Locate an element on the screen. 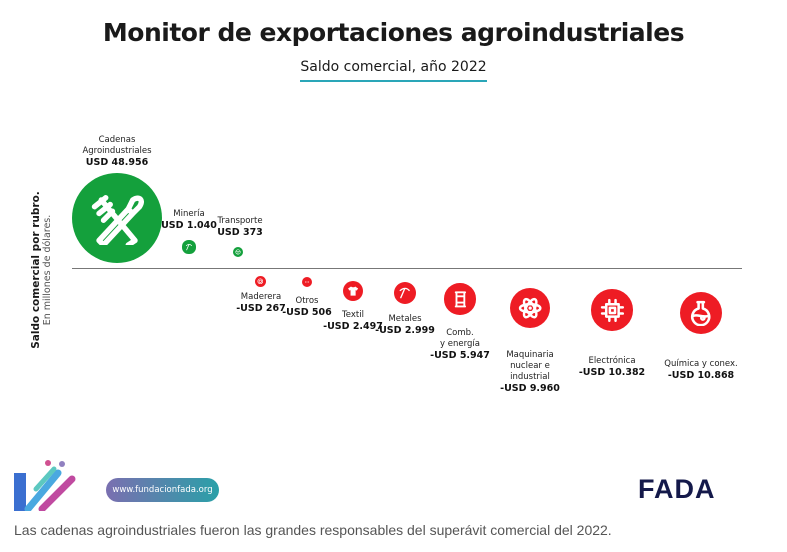  bubble-label: Otros -USD 506 is located at coordinates (307, 307).